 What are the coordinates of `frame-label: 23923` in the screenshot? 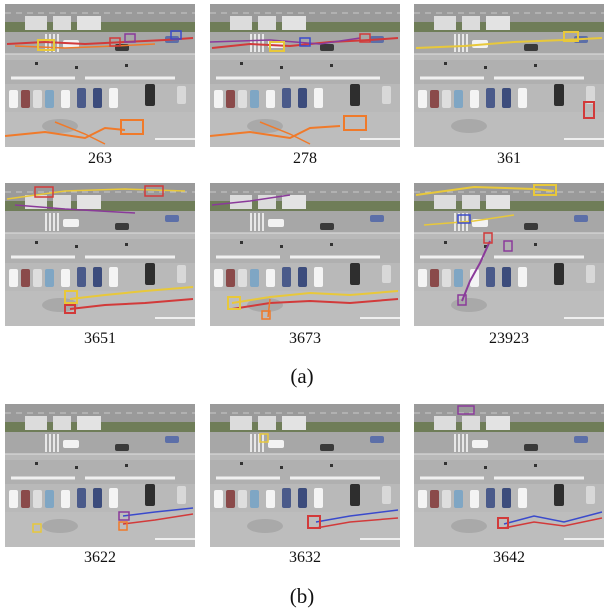 It's located at (509, 338).